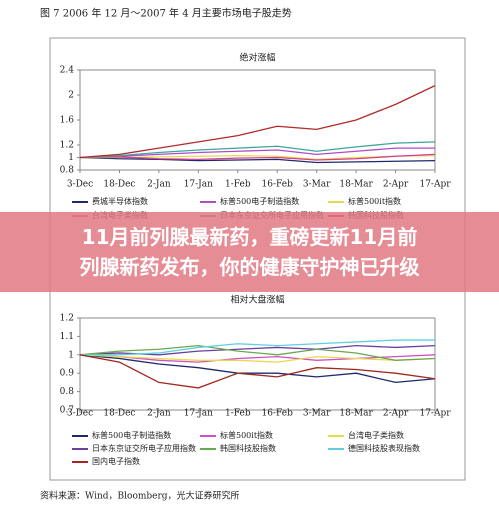 This screenshot has height=508, width=499. I want to click on legend-label: 韩国科技股指数, so click(248, 448).